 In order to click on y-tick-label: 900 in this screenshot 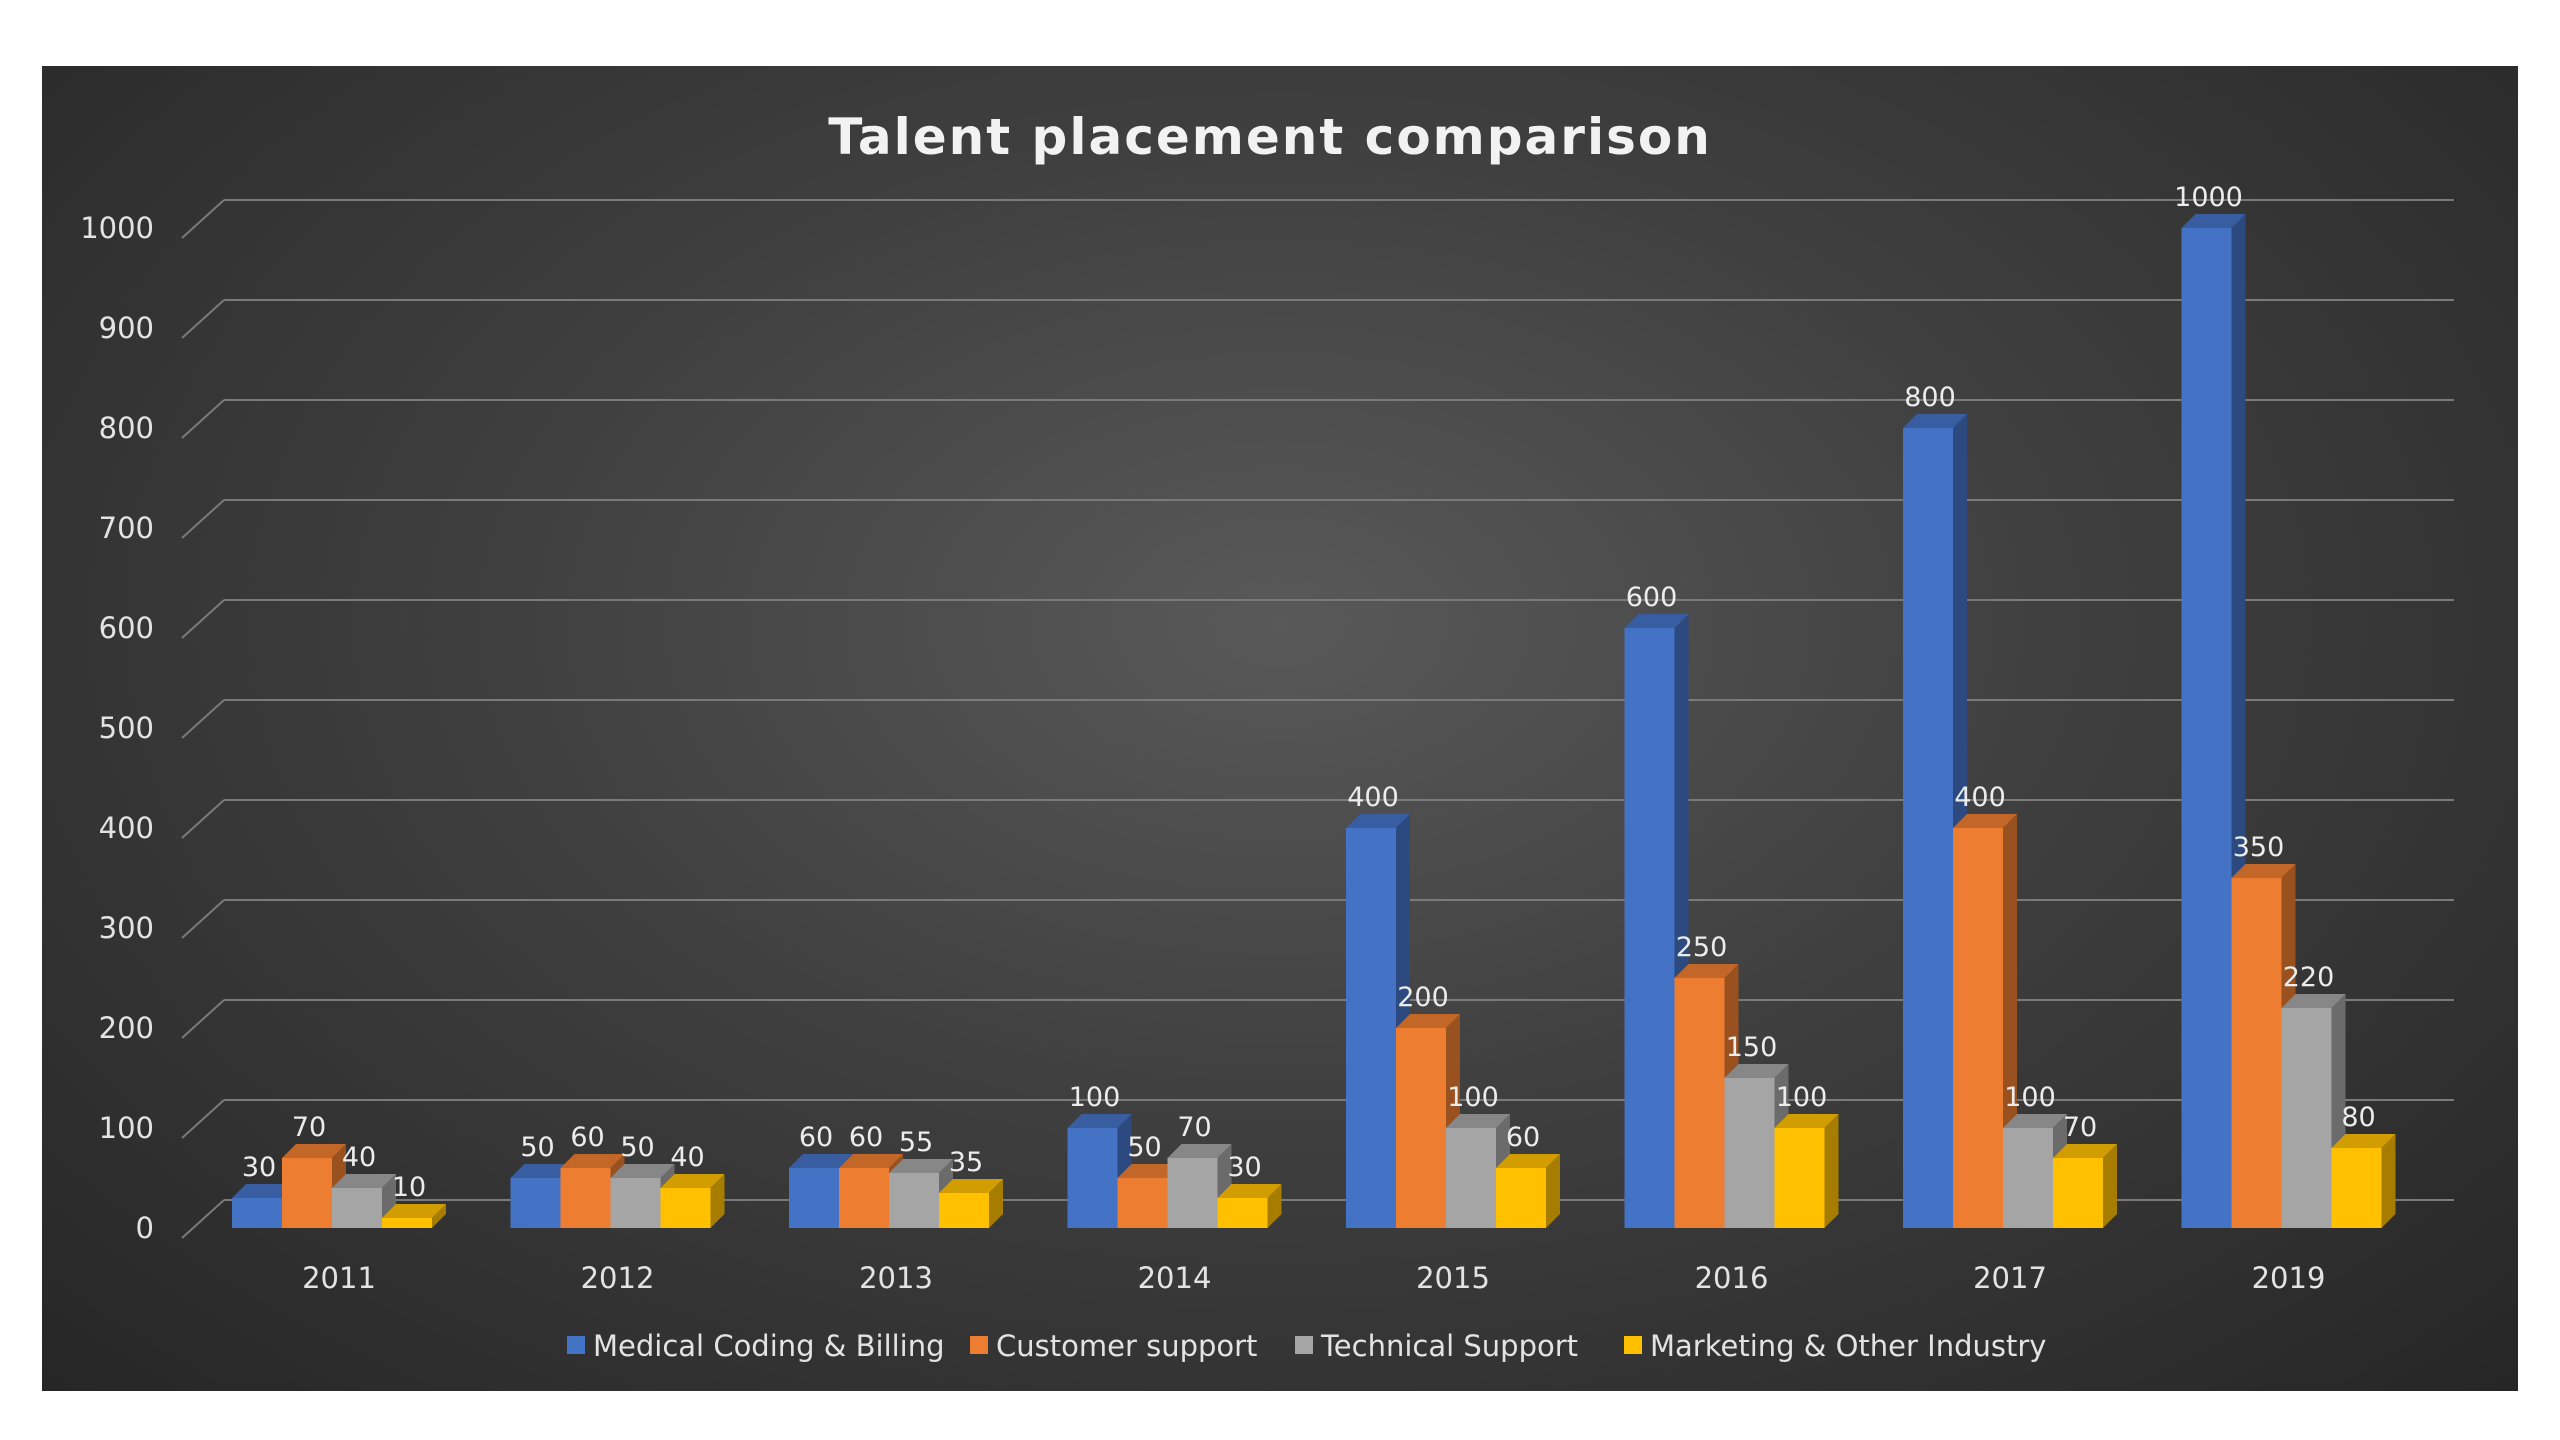, I will do `click(126, 328)`.